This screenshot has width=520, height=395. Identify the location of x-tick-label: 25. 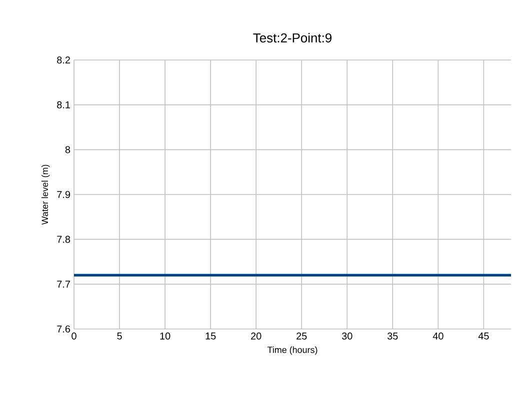
(301, 336).